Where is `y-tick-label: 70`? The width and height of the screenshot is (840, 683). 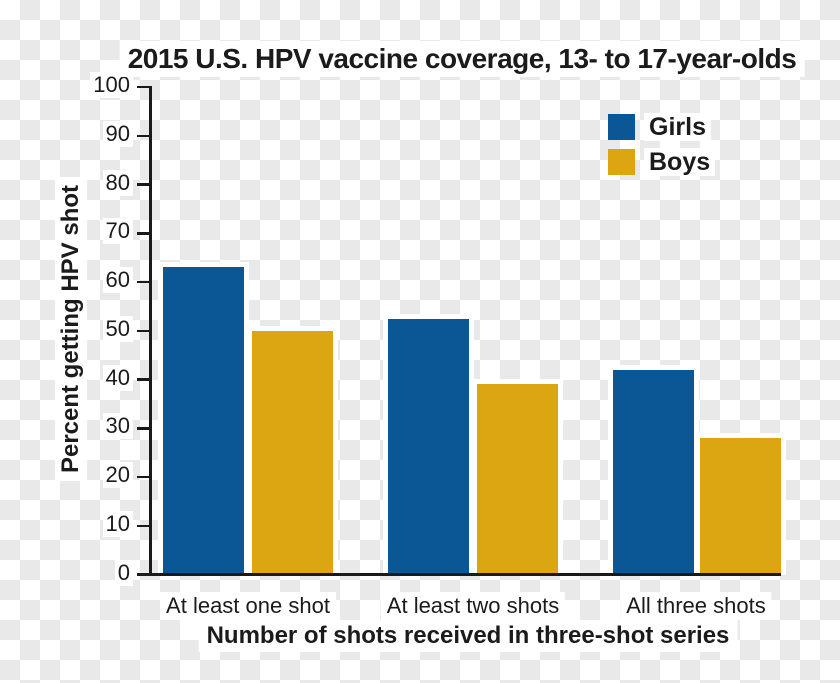 y-tick-label: 70 is located at coordinates (117, 231).